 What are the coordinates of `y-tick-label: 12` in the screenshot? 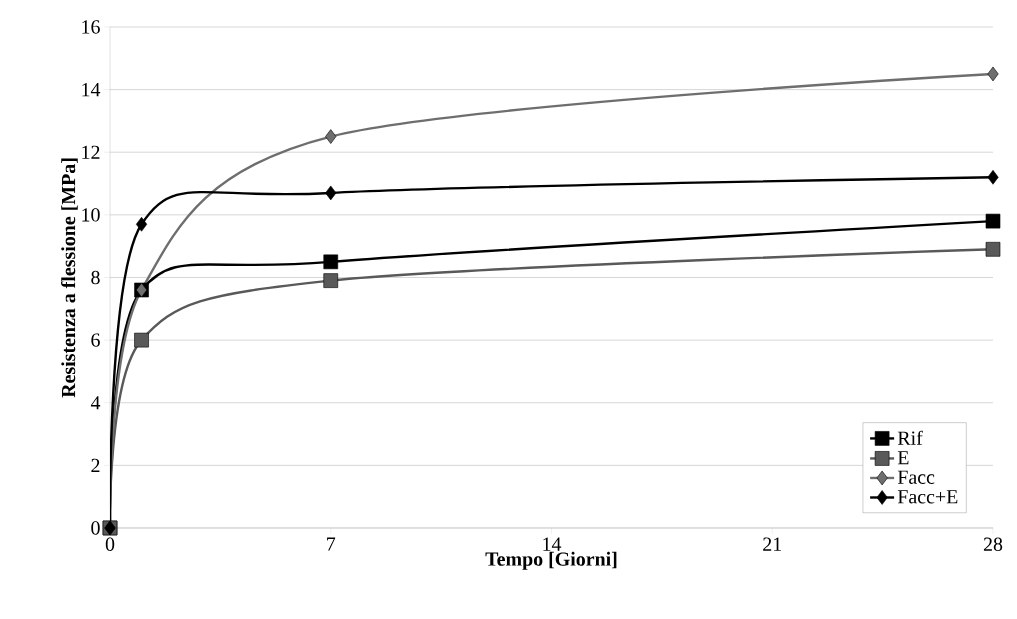 It's located at (91, 152).